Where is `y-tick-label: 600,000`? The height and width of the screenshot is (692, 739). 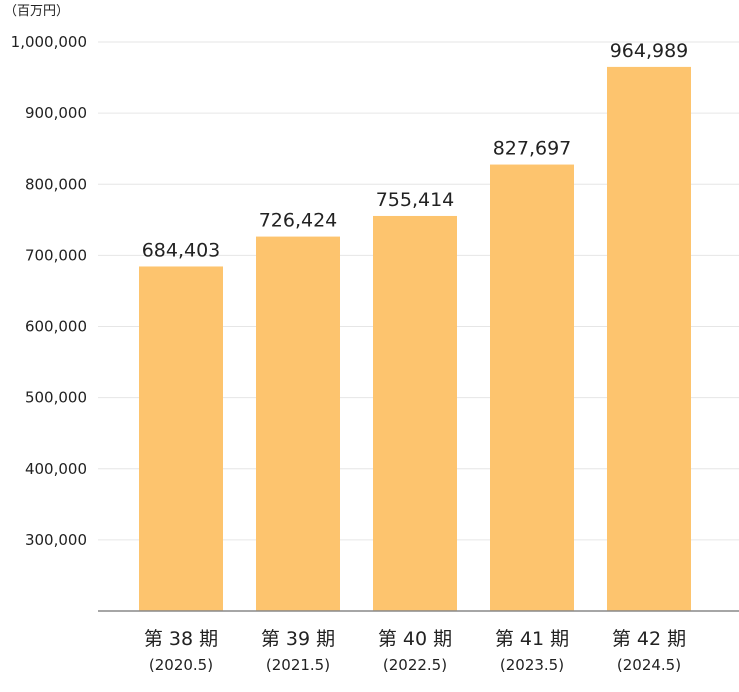
y-tick-label: 600,000 is located at coordinates (56, 327).